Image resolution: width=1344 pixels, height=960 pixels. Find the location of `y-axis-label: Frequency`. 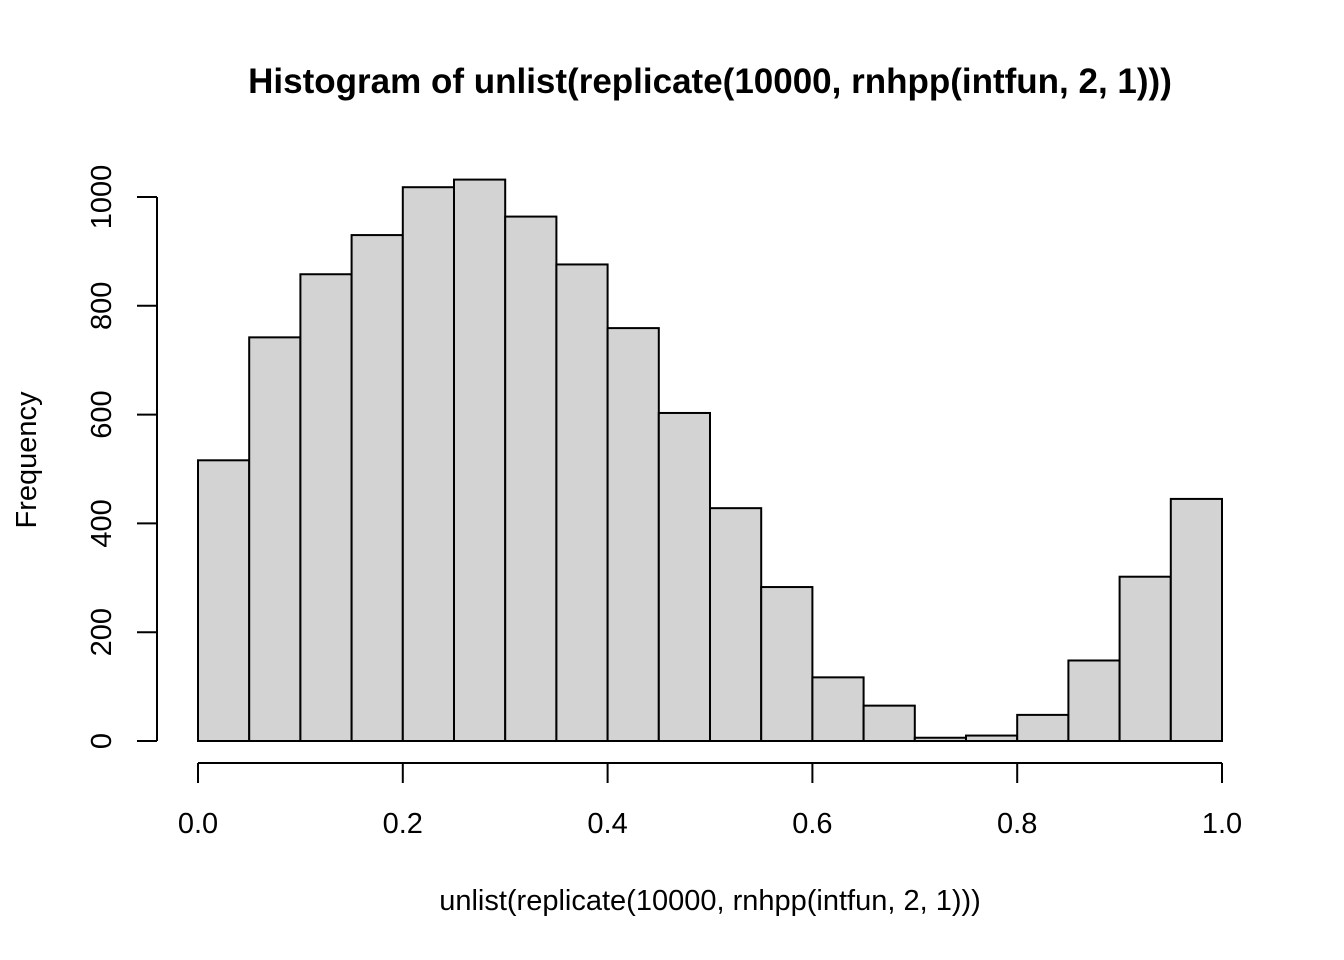

y-axis-label: Frequency is located at coordinates (27, 460).